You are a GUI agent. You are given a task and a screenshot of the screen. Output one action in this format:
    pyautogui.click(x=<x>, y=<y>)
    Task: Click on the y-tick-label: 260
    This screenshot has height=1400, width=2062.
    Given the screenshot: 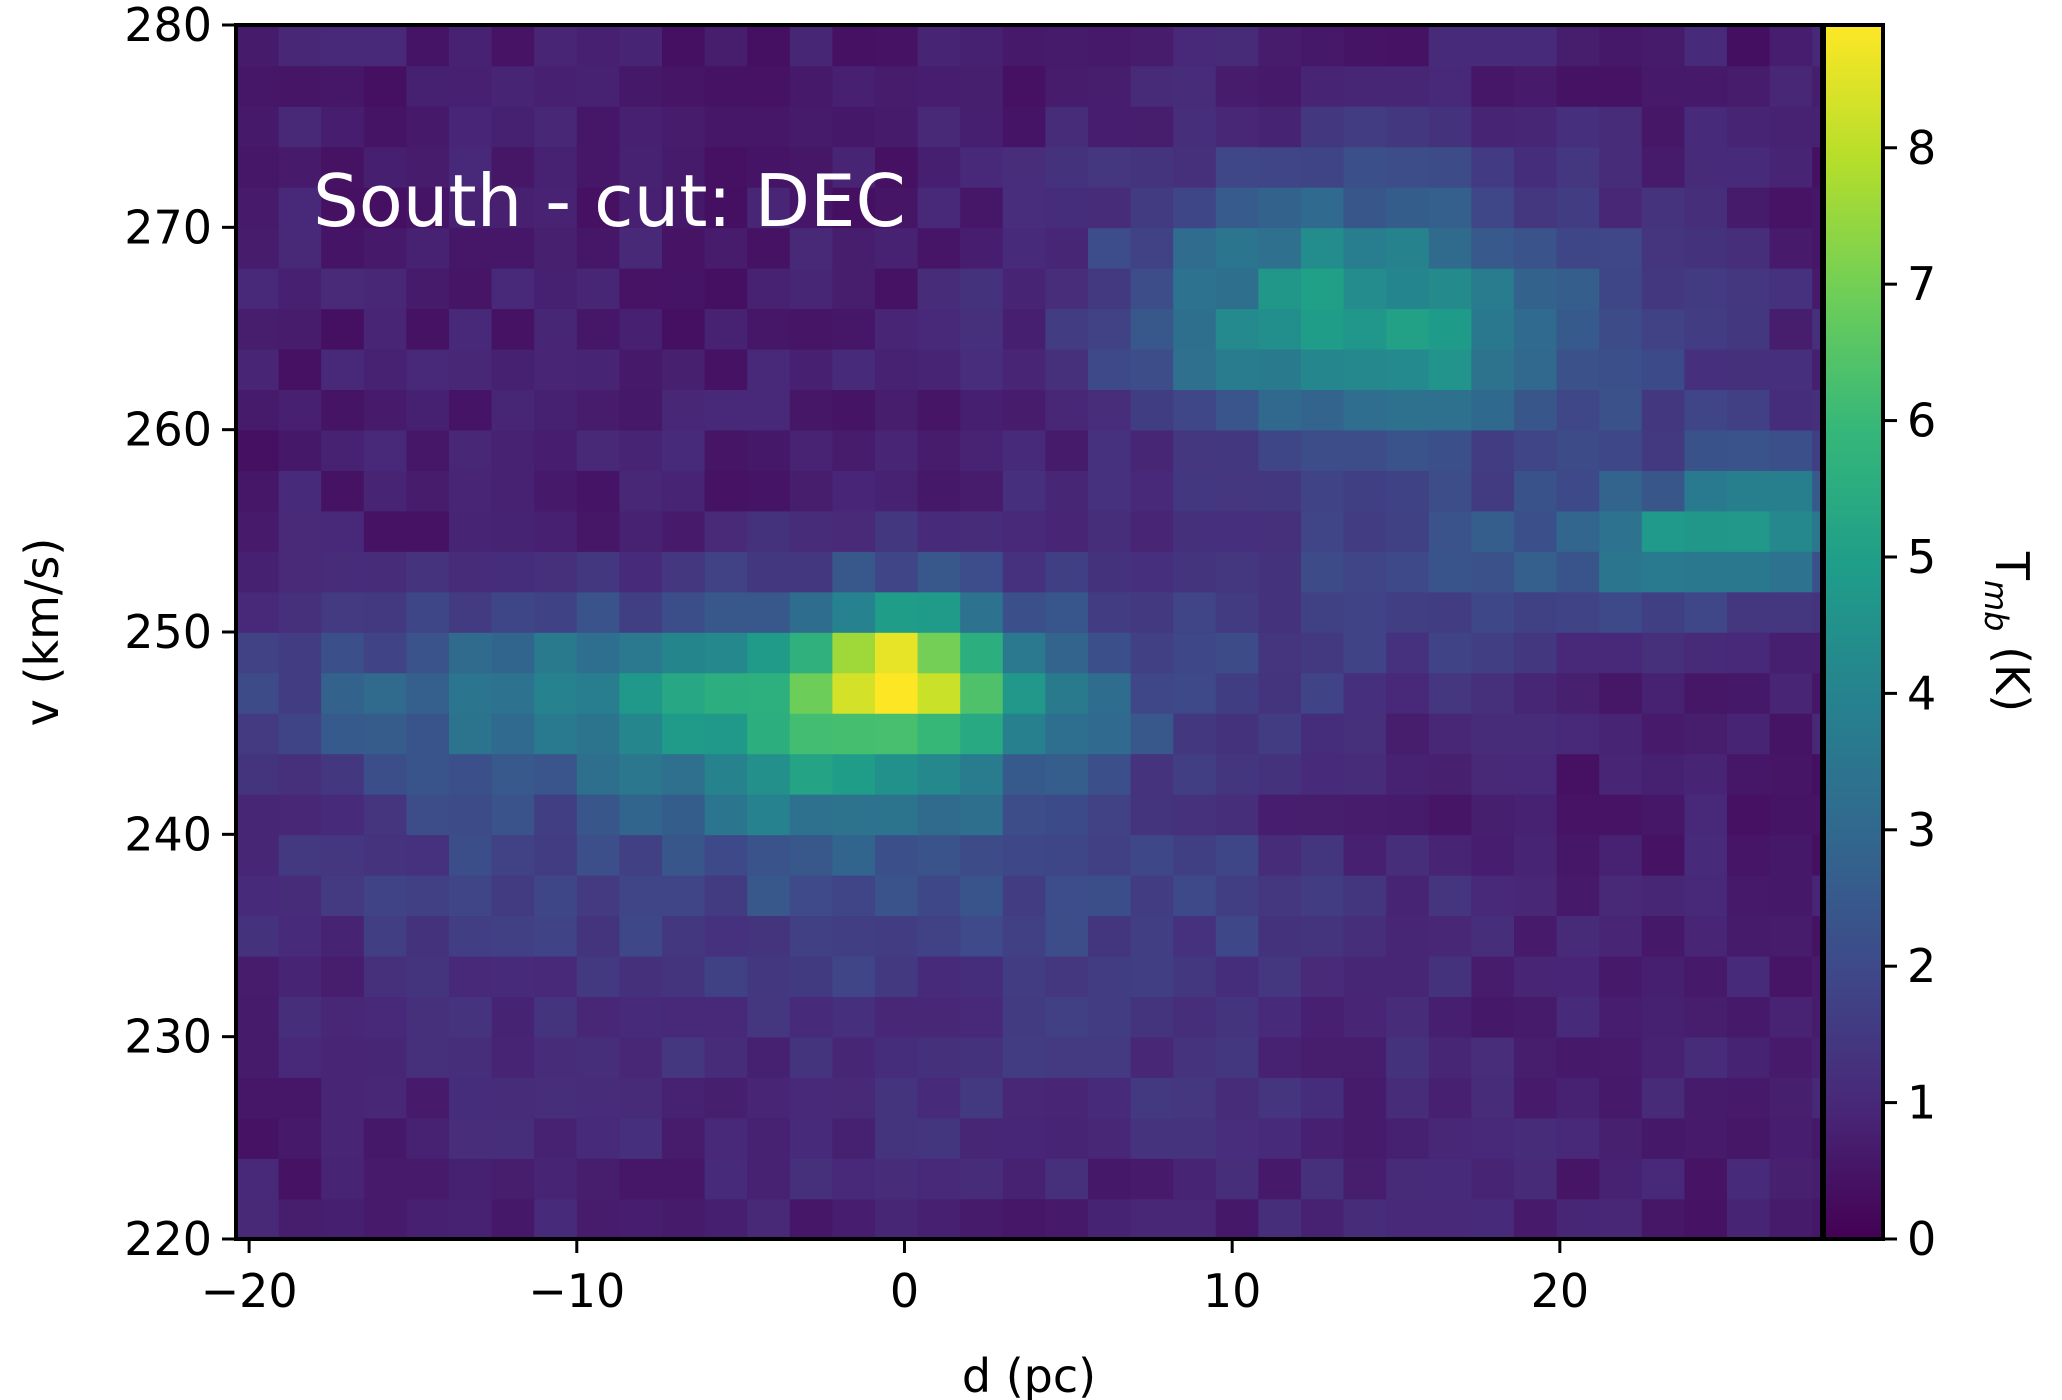 What is the action you would take?
    pyautogui.click(x=168, y=430)
    